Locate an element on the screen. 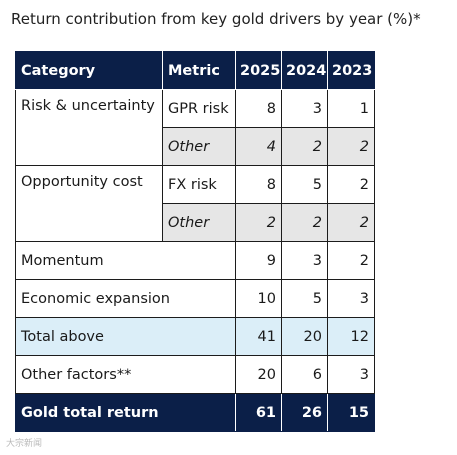 This screenshot has width=457, height=455. table-row: Economic expansion 10 5 3 is located at coordinates (195, 298).